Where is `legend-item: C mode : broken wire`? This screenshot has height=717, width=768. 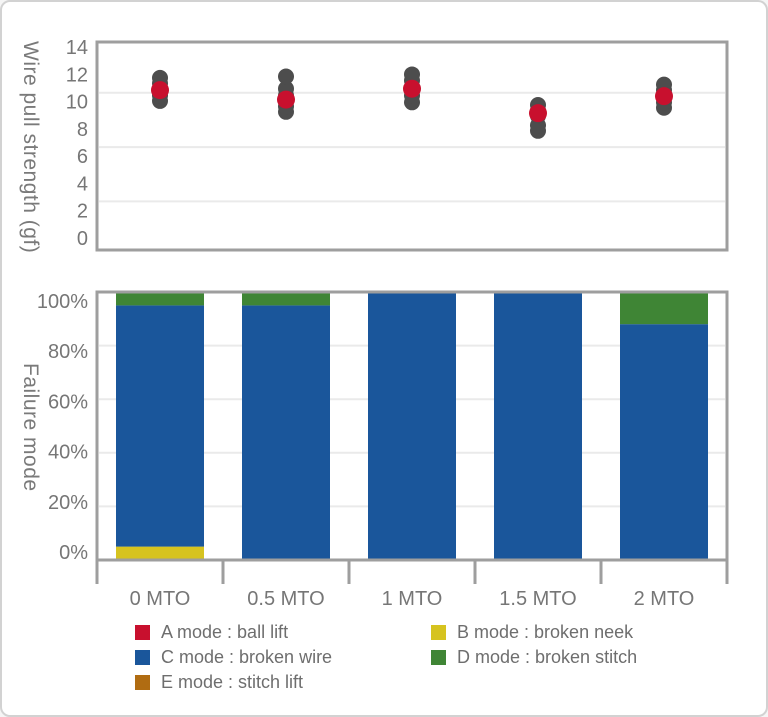
legend-item: C mode : broken wire is located at coordinates (283, 657).